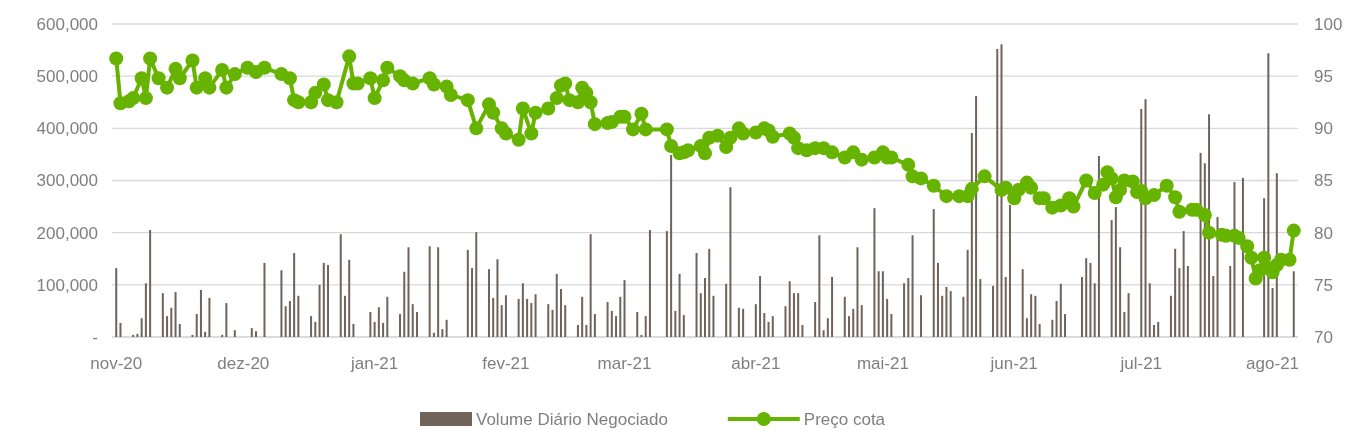 The width and height of the screenshot is (1357, 430). Describe the element at coordinates (1323, 233) in the screenshot. I see `y2-tick-label: 80` at that location.